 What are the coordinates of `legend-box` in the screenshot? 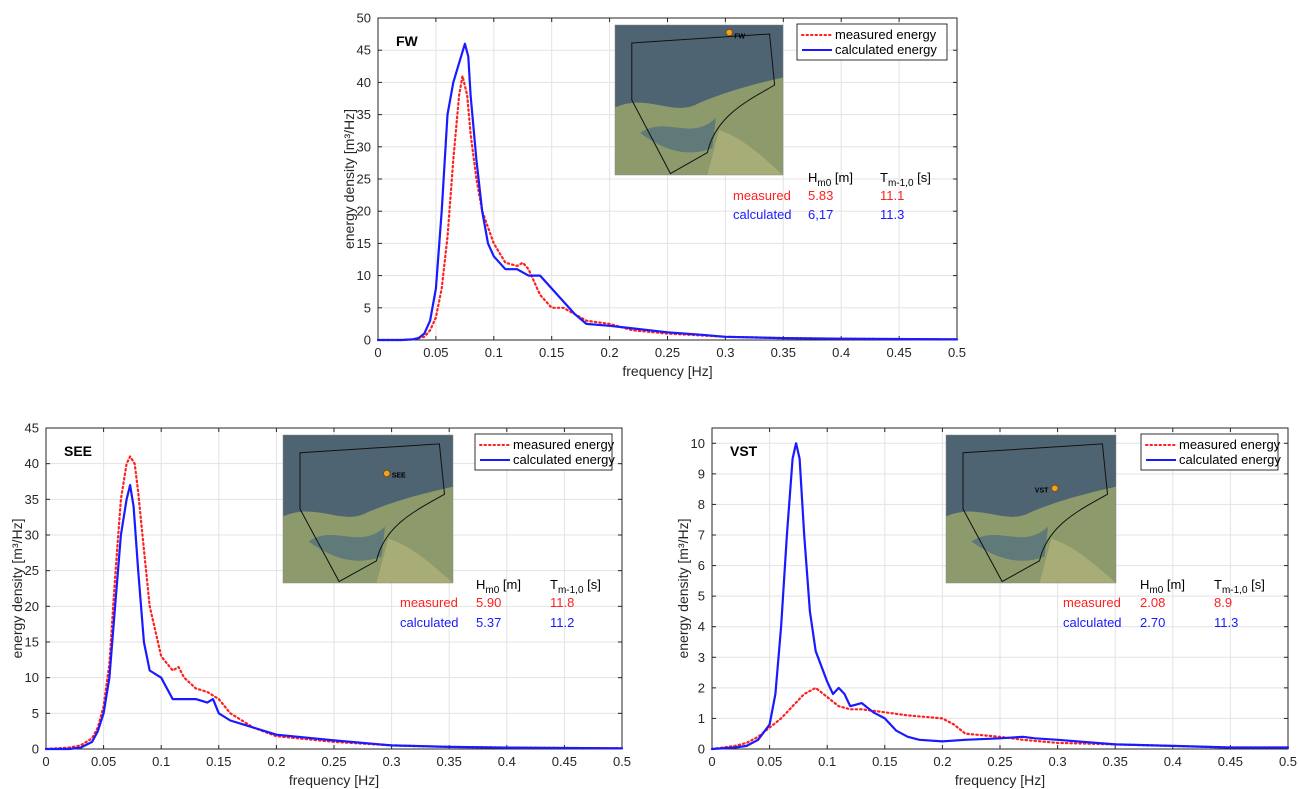 It's located at (543, 452).